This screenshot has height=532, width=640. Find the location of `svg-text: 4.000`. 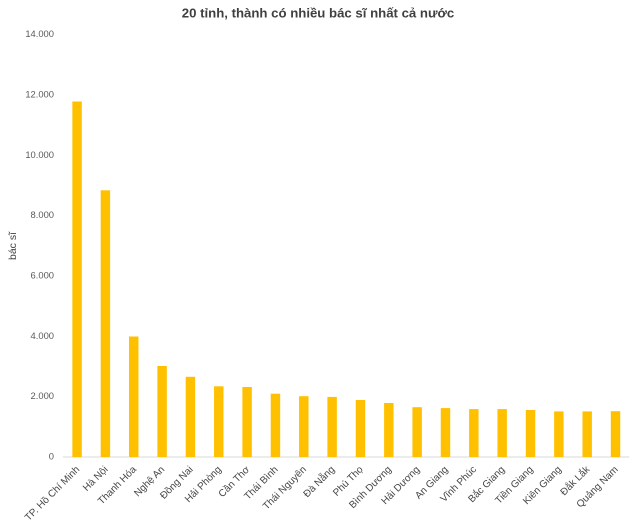

svg-text: 4.000 is located at coordinates (42, 335).